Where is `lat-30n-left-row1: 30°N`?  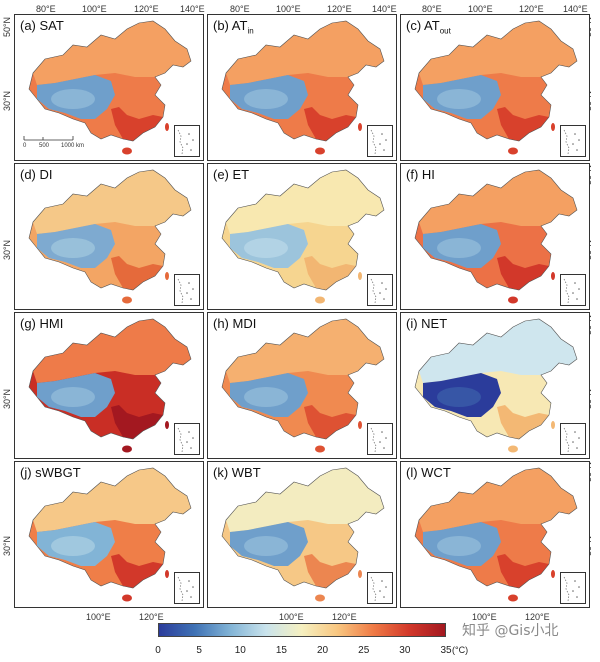
lat-30n-left-row1: 30°N is located at coordinates (7, 101).